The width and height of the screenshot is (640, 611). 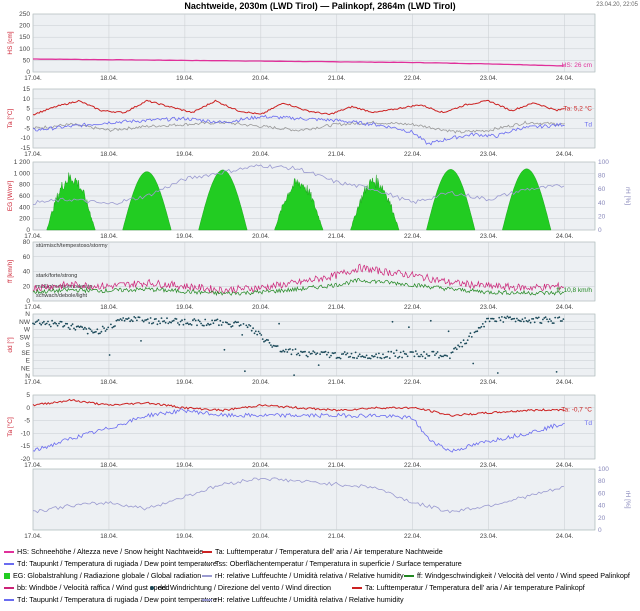 What do you see at coordinates (109, 465) in the screenshot?
I see `temp2-panel-xtick: 18.04.` at bounding box center [109, 465].